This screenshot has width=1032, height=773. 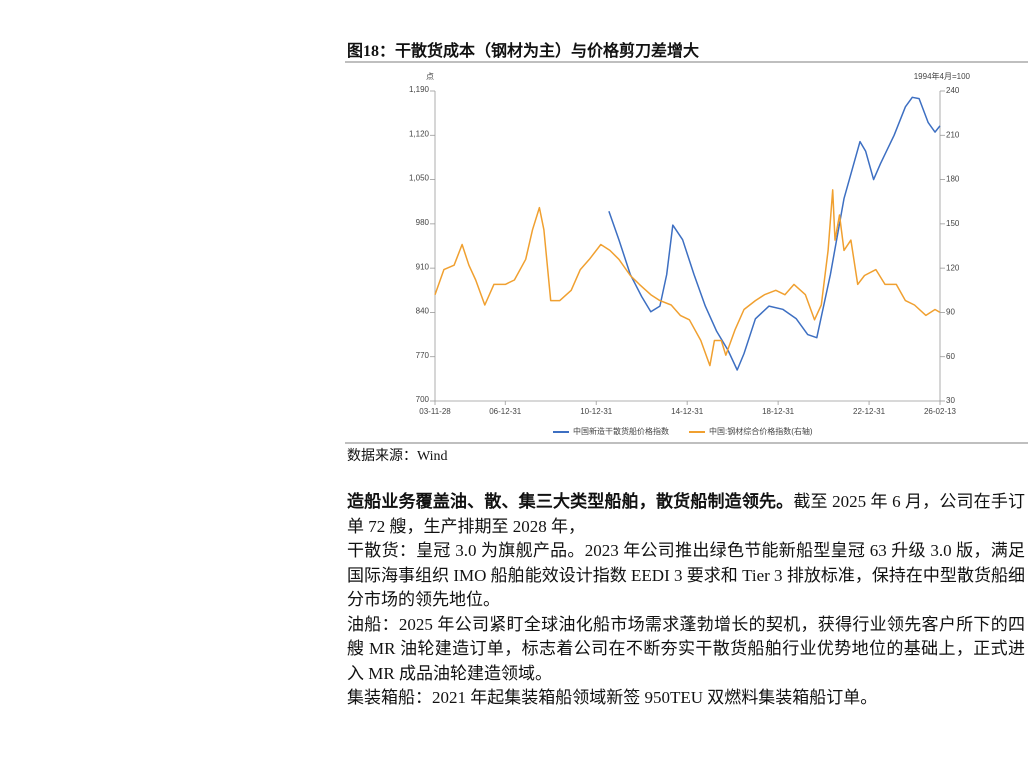 What do you see at coordinates (953, 267) in the screenshot?
I see `y2-tick-label: 120` at bounding box center [953, 267].